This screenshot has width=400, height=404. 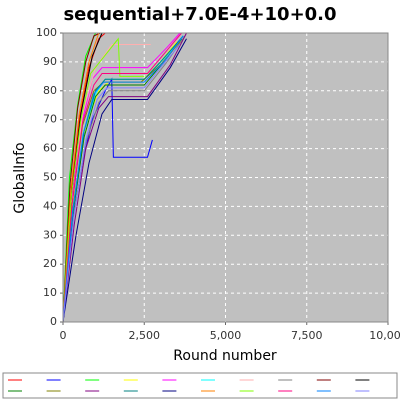 I want to click on y-tick-label: 20, so click(x=50, y=263).